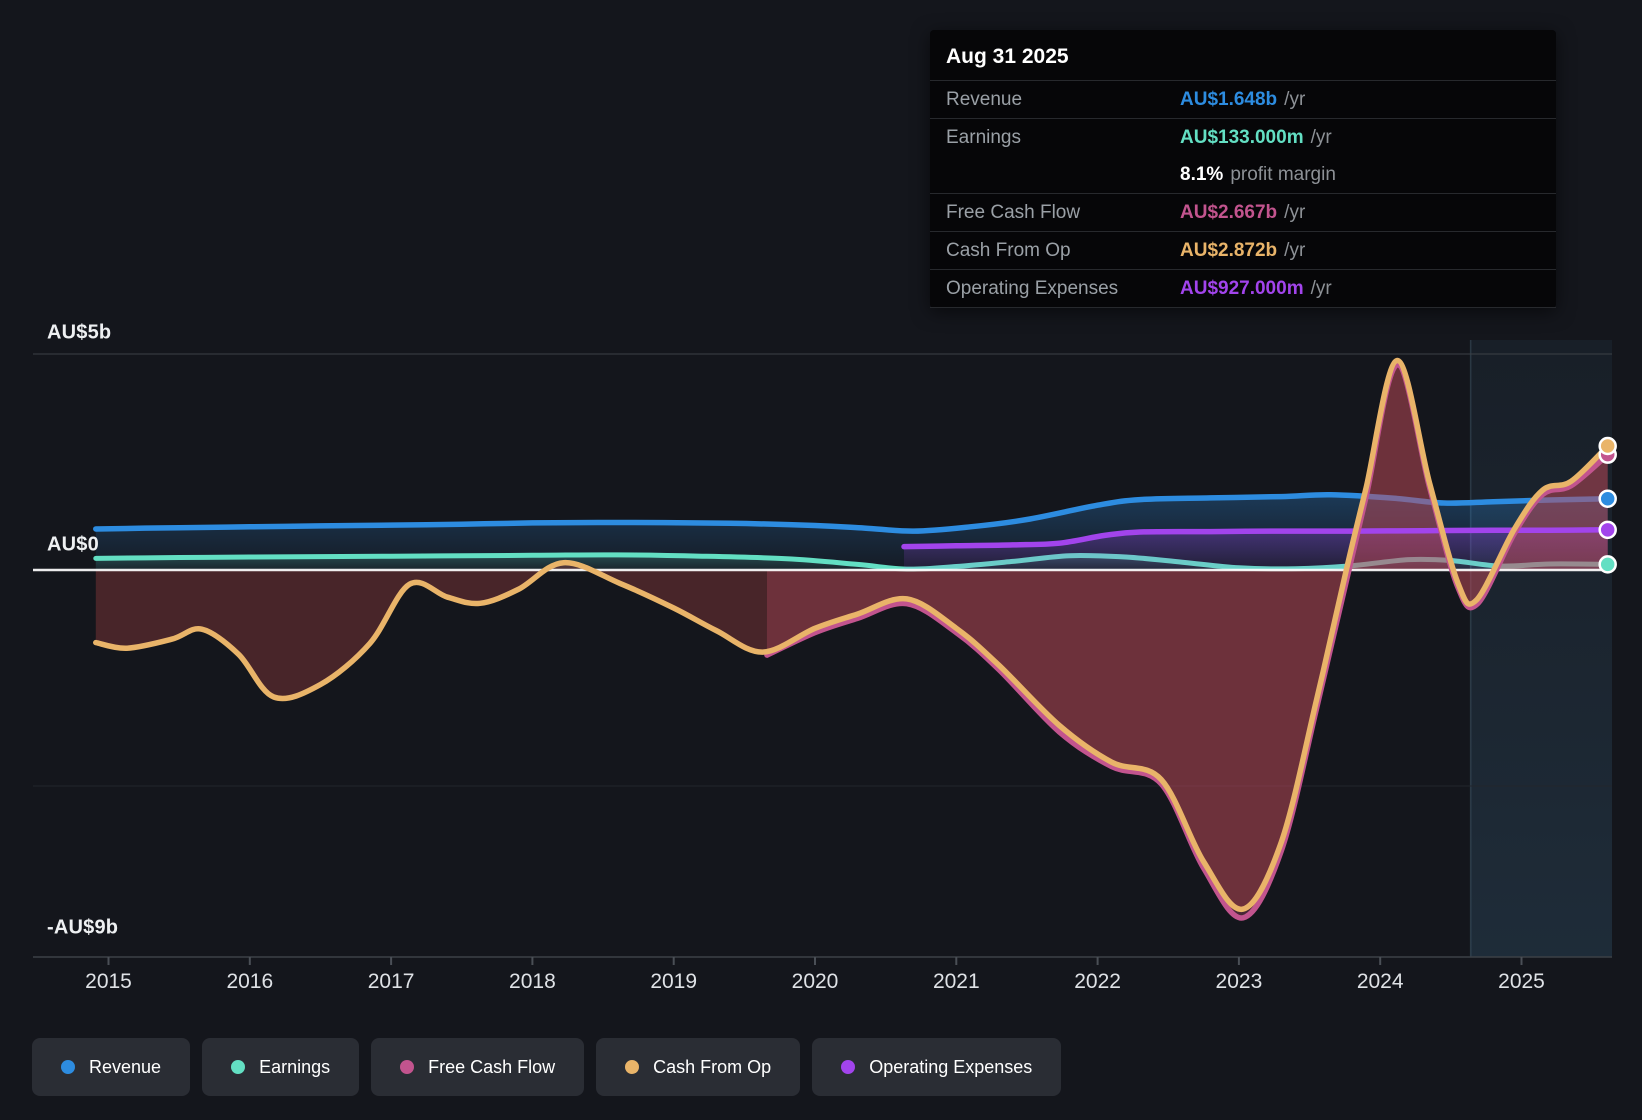  Describe the element at coordinates (1541, 648) in the screenshot. I see `forecast-highlight-band` at that location.